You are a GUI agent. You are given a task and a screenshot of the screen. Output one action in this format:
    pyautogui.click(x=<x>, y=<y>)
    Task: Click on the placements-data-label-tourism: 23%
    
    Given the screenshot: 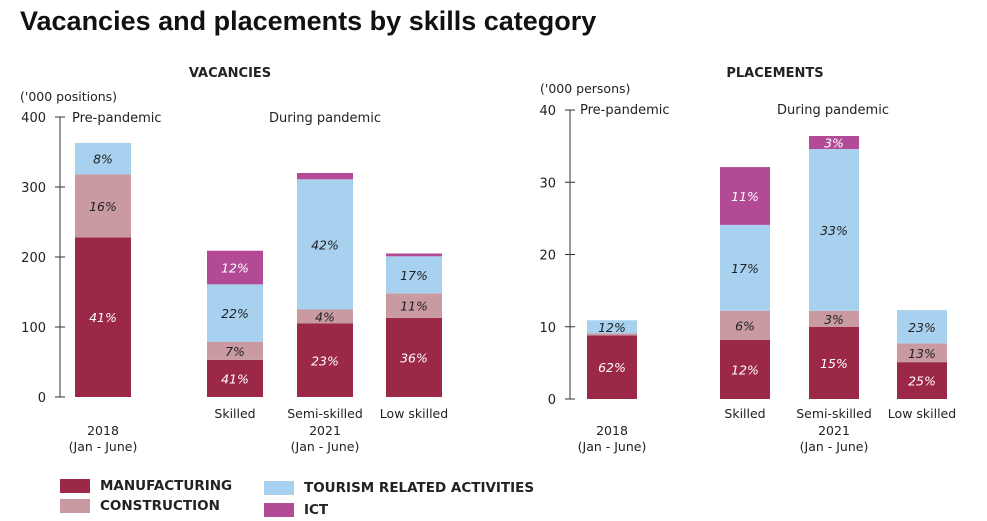 What is the action you would take?
    pyautogui.click(x=922, y=327)
    